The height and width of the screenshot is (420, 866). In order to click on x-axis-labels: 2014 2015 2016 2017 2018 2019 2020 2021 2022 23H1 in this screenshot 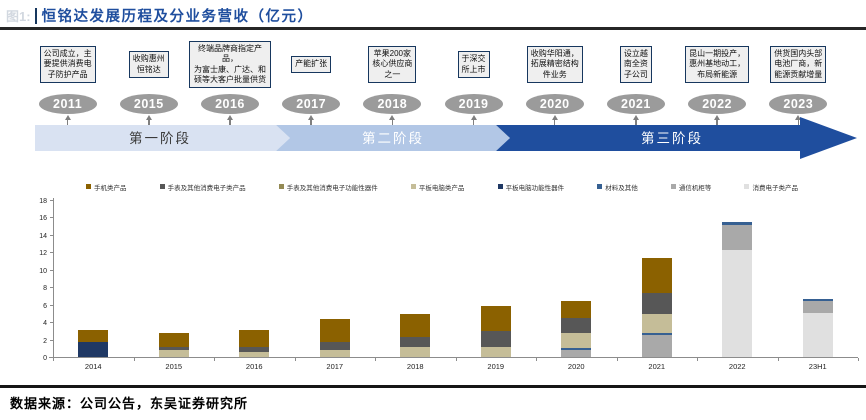, I will do `click(455, 366)`.